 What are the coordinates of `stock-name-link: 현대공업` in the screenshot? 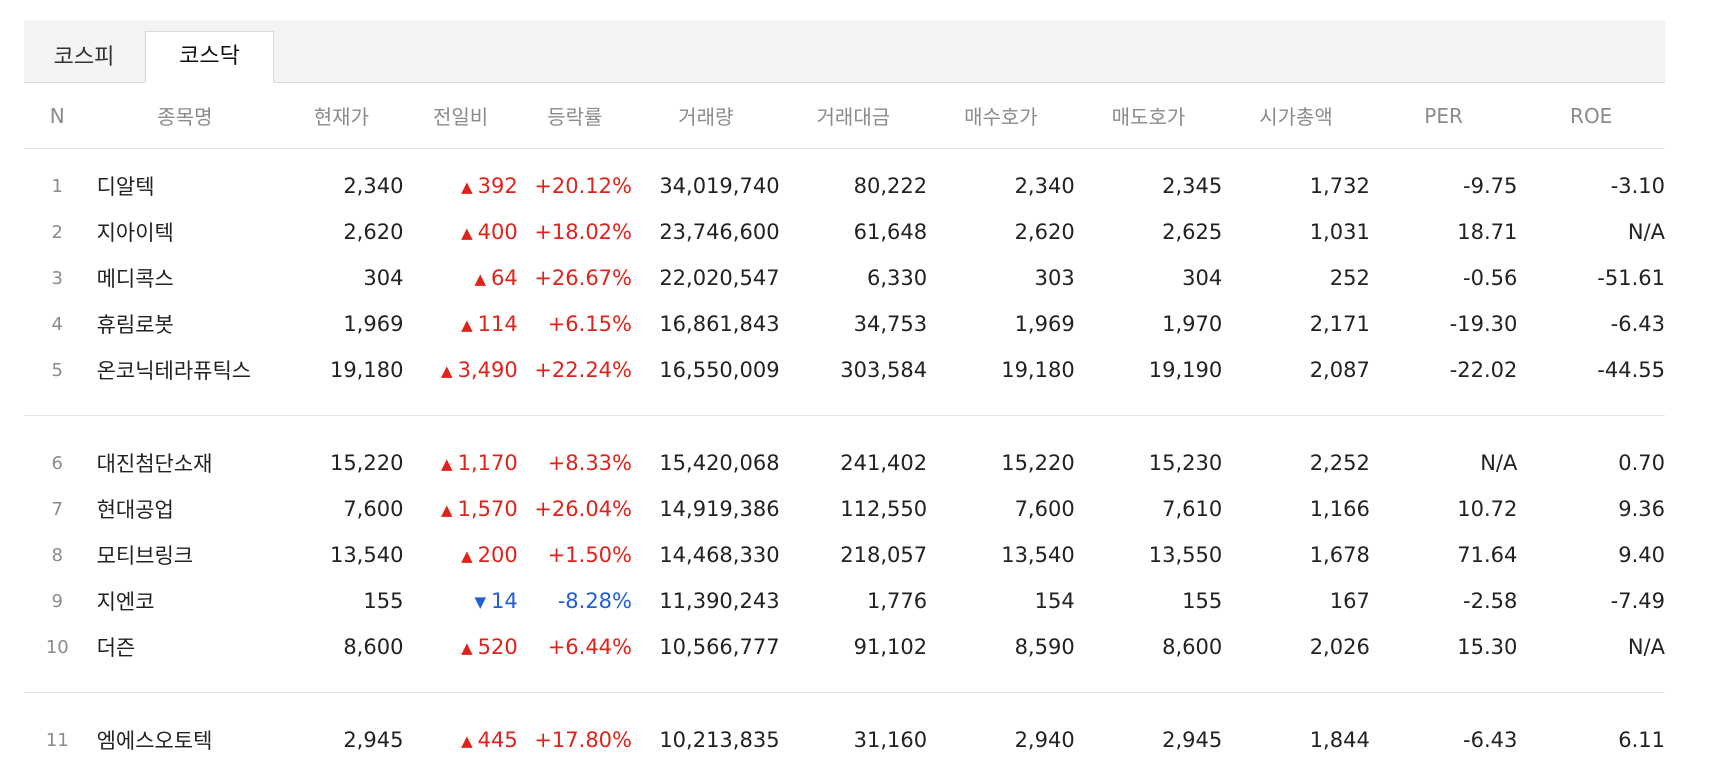 It's located at (135, 510).